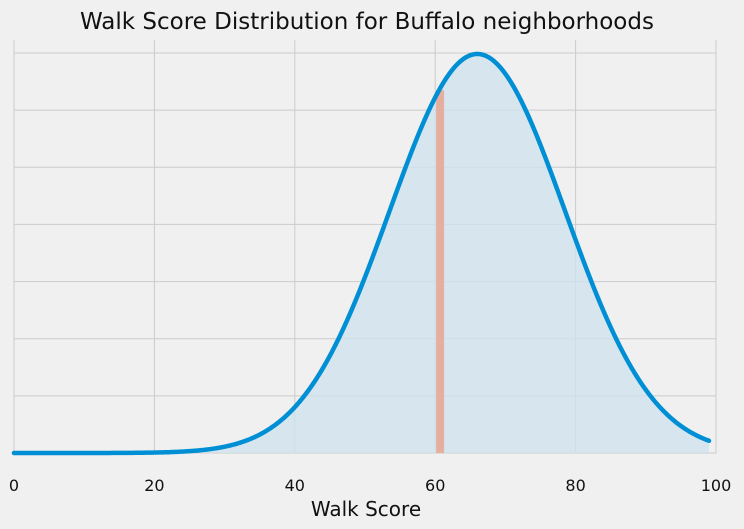 The height and width of the screenshot is (529, 744). I want to click on x-tick-label: 100, so click(716, 485).